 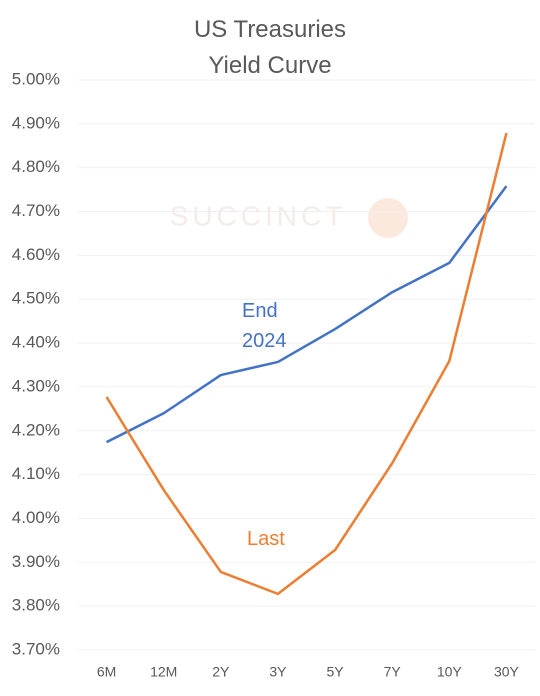 I want to click on watermark: SUCCINCT, so click(x=258, y=215).